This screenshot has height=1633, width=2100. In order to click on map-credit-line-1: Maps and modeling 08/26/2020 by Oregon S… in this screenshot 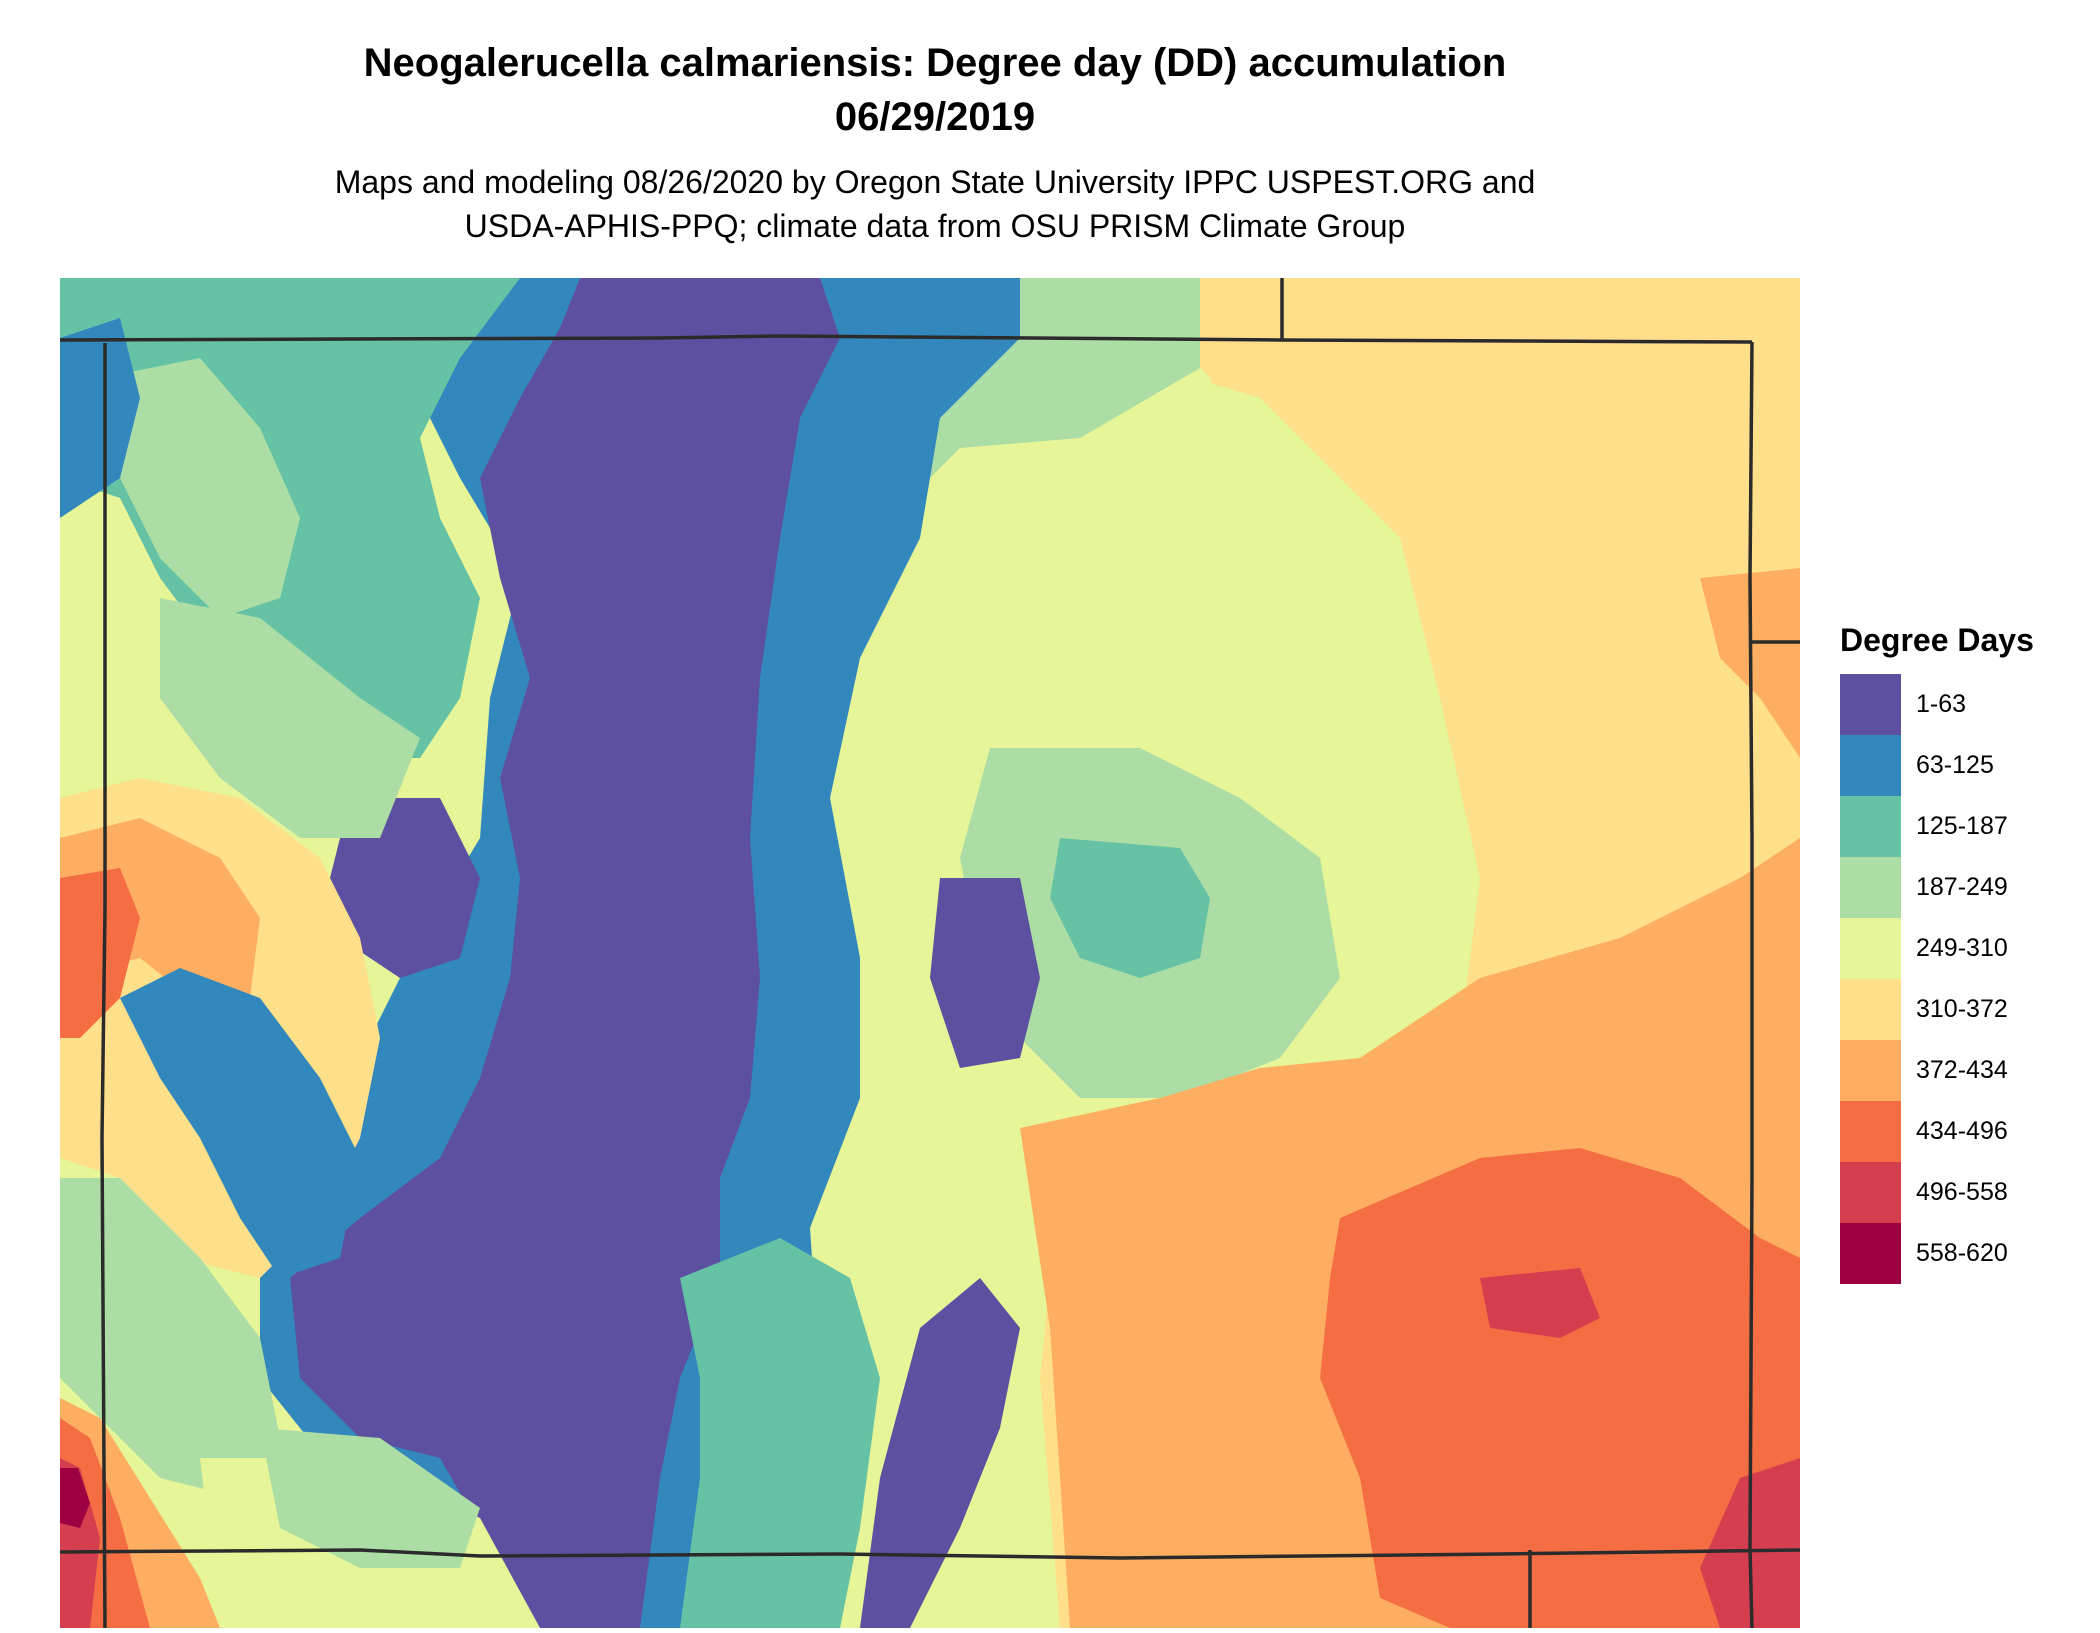, I will do `click(935, 182)`.